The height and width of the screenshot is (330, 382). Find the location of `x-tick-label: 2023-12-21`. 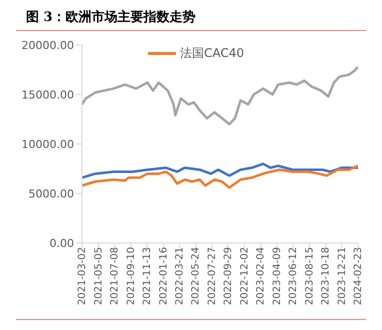

x-tick-label: 2023-12-21 is located at coordinates (342, 276).